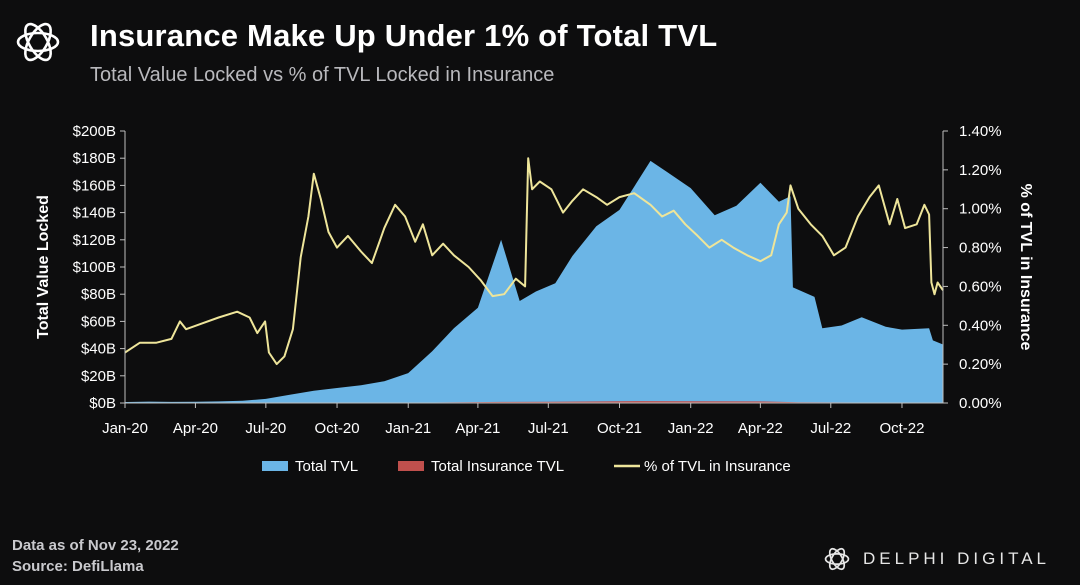  I want to click on y-tick-label: $60B, so click(98, 321).